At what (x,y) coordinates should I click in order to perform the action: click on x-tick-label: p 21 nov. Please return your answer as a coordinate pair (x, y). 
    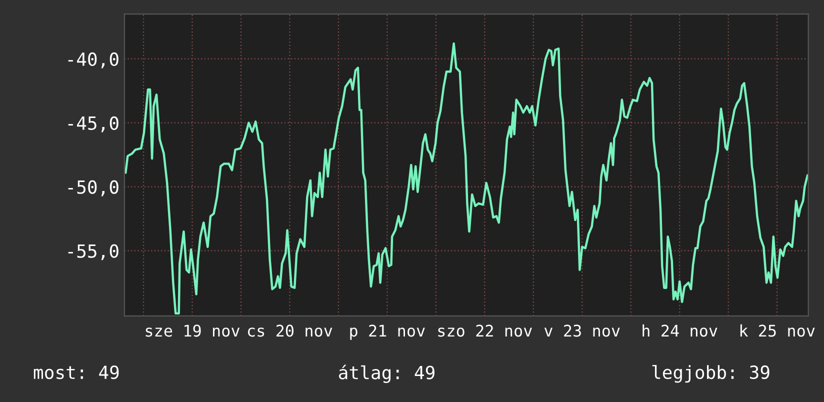
    Looking at the image, I should click on (387, 332).